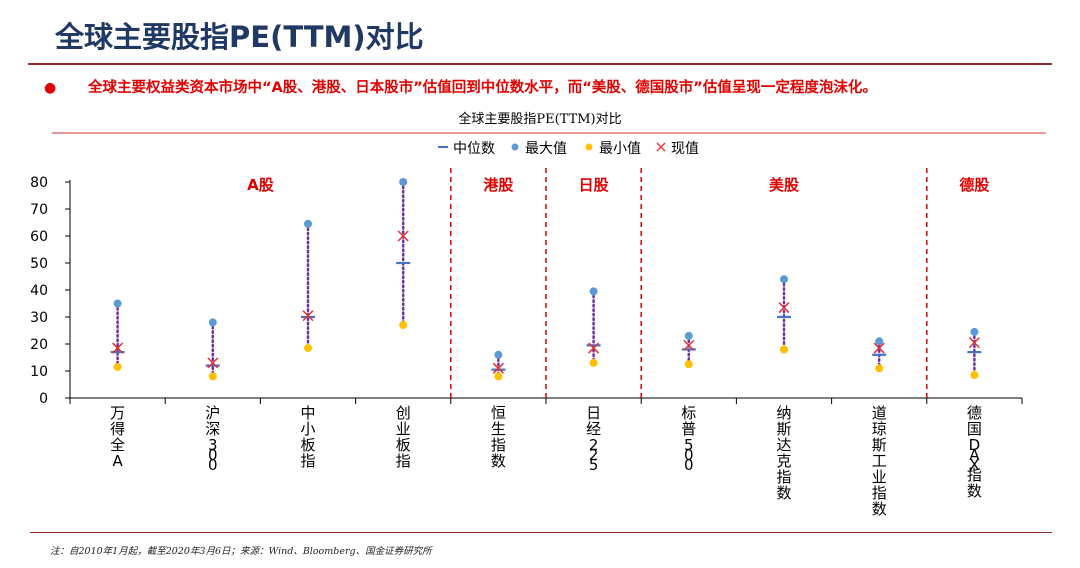 Image resolution: width=1080 pixels, height=568 pixels. Describe the element at coordinates (546, 149) in the screenshot. I see `legend-label: 最大值` at that location.